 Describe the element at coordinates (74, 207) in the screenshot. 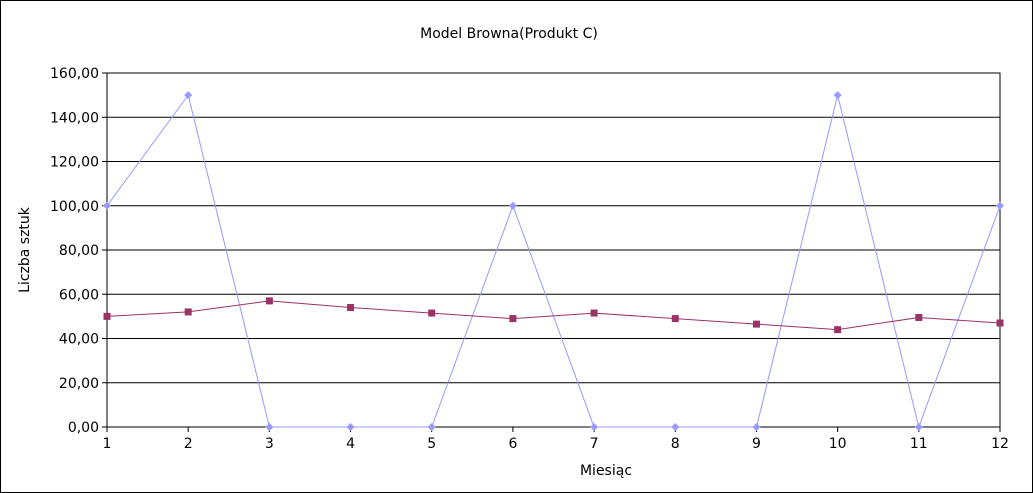

I see `y-tick-label: 100,00` at that location.